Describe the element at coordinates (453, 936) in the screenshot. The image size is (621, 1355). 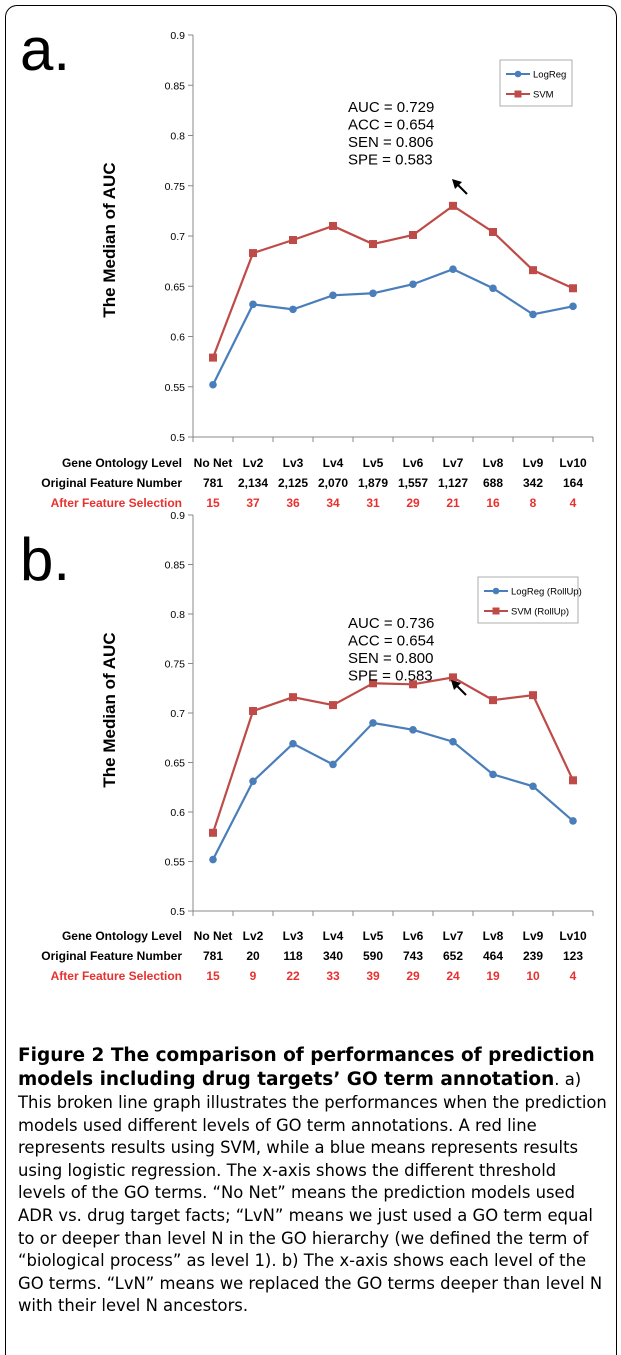
I see `b-table-cell: Lv7` at that location.